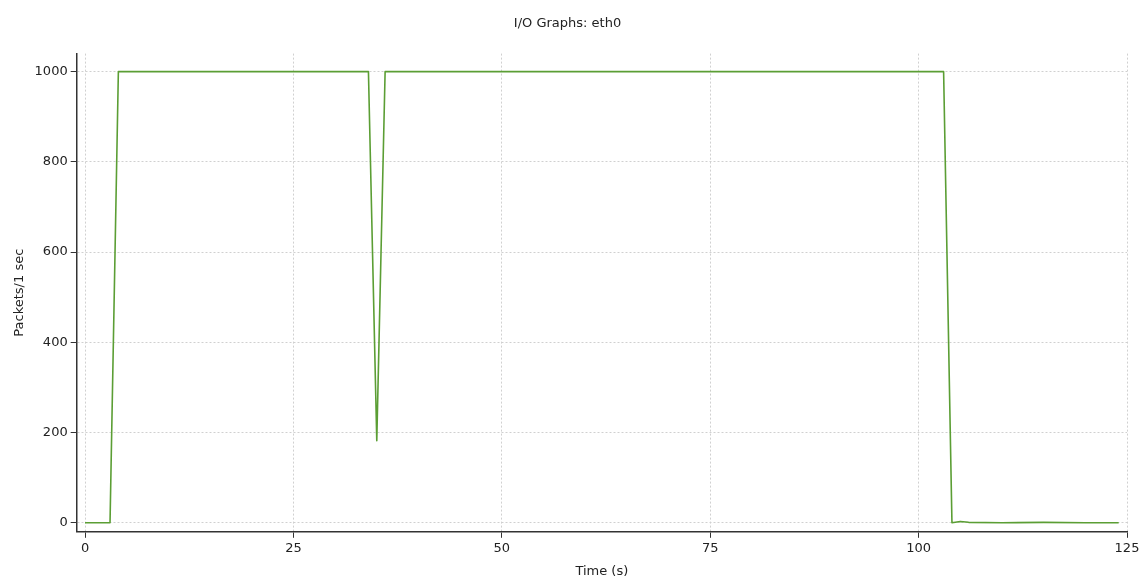  Describe the element at coordinates (502, 547) in the screenshot. I see `x-tick-label: 50` at that location.